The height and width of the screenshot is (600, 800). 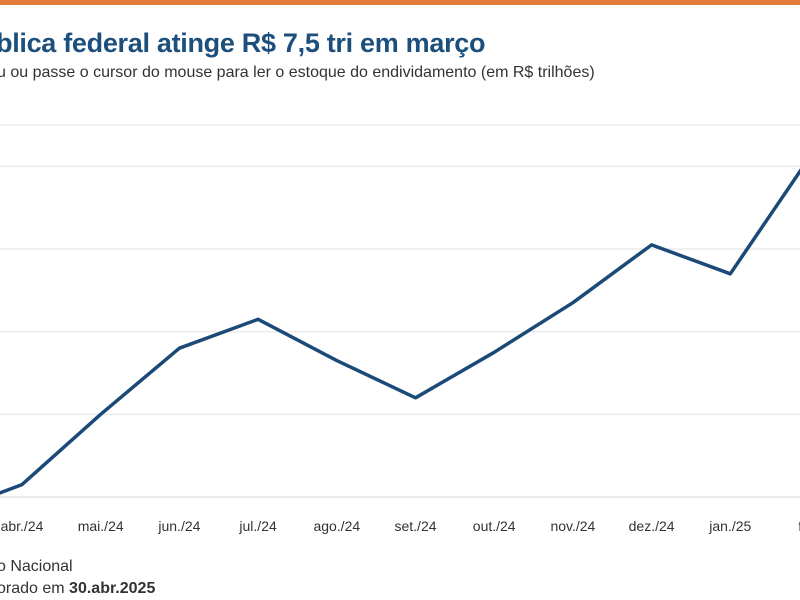 What do you see at coordinates (112, 588) in the screenshot?
I see `updated-date: 30.abr.2025` at bounding box center [112, 588].